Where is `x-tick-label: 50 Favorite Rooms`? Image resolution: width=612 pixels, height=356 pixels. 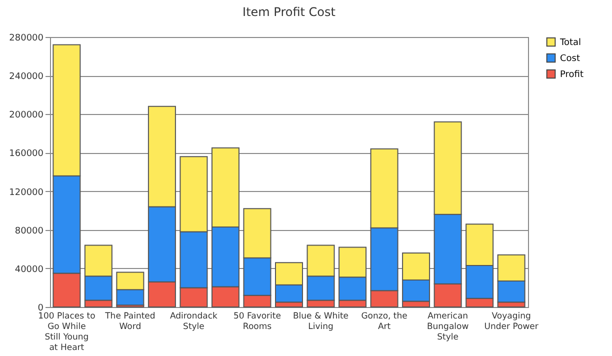
x-tick-label: 50 Favorite Rooms is located at coordinates (257, 322).